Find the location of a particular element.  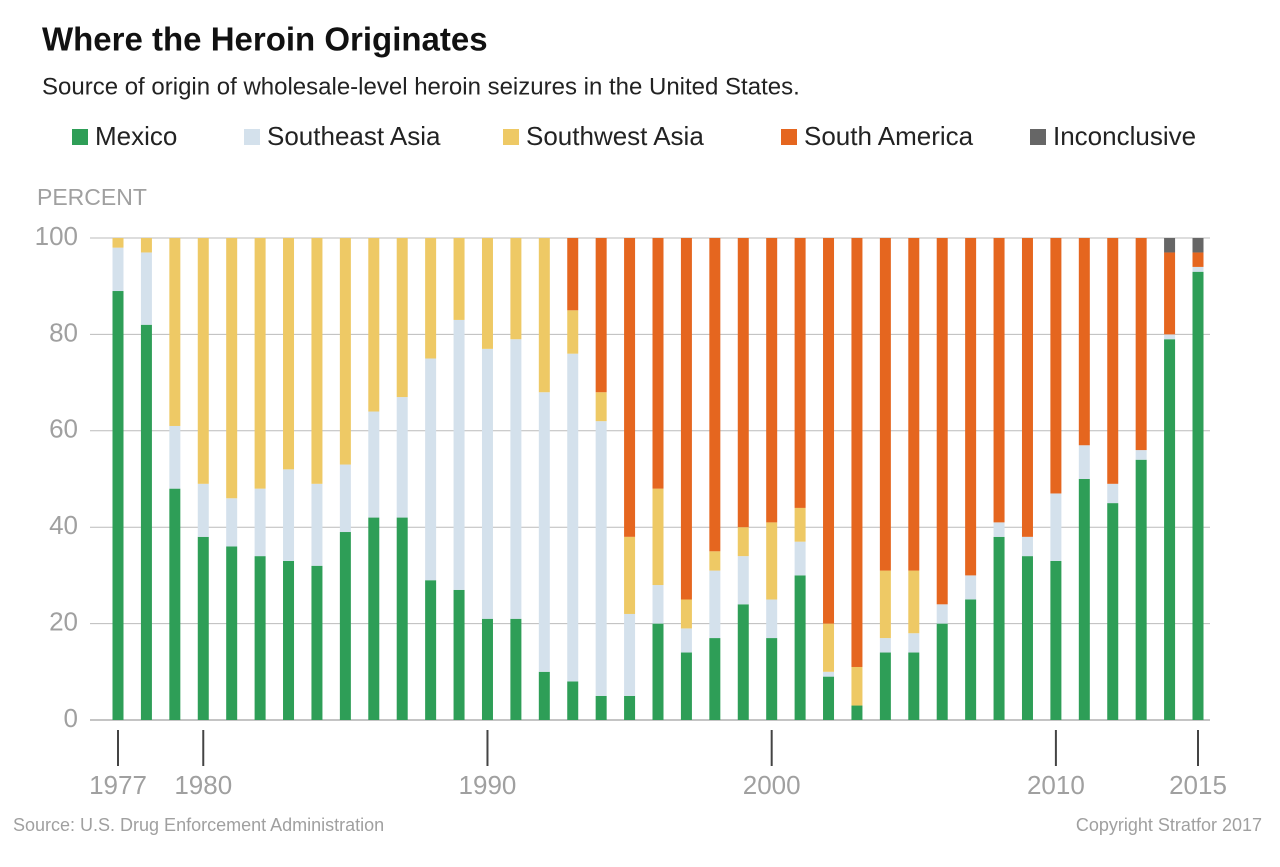

y-axis-label: PERCENT is located at coordinates (92, 197).